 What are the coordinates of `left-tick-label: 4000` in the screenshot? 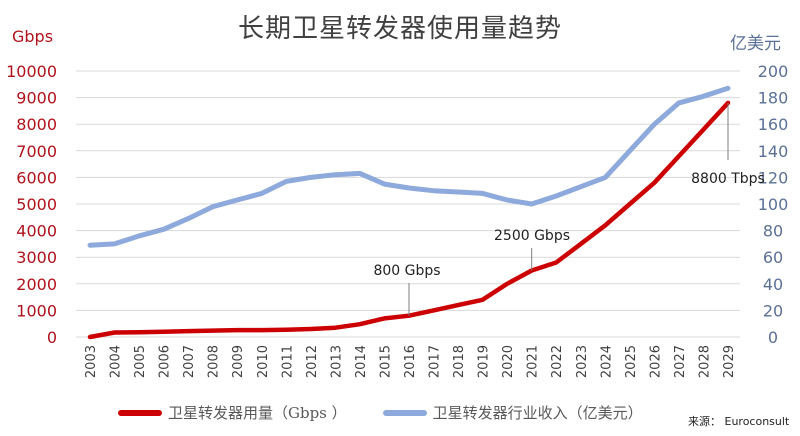 It's located at (36, 231).